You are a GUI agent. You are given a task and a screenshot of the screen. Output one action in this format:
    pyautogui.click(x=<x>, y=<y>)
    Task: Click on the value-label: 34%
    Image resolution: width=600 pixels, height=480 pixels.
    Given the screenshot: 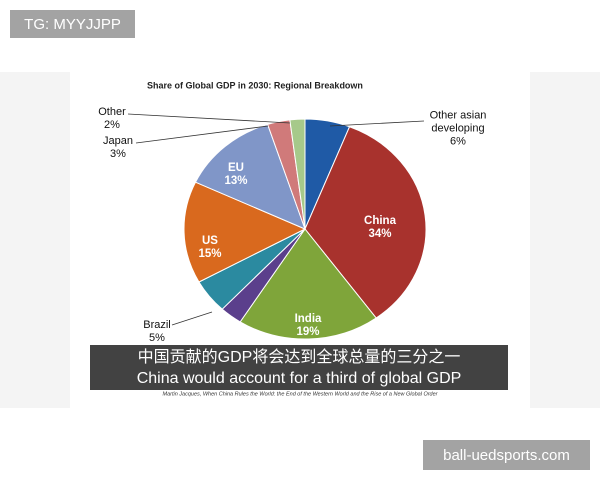 What is the action you would take?
    pyautogui.click(x=380, y=234)
    